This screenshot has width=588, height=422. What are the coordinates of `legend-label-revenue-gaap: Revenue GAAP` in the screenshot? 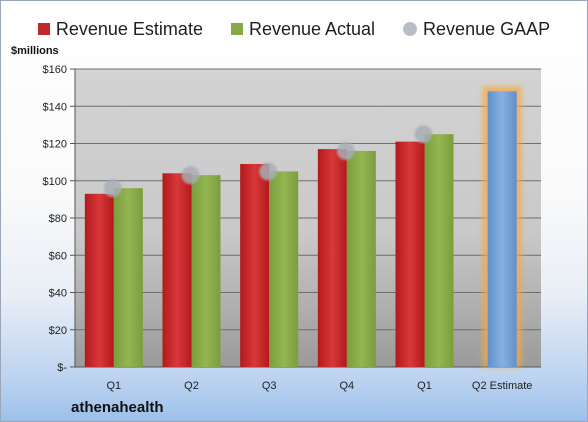 It's located at (487, 28).